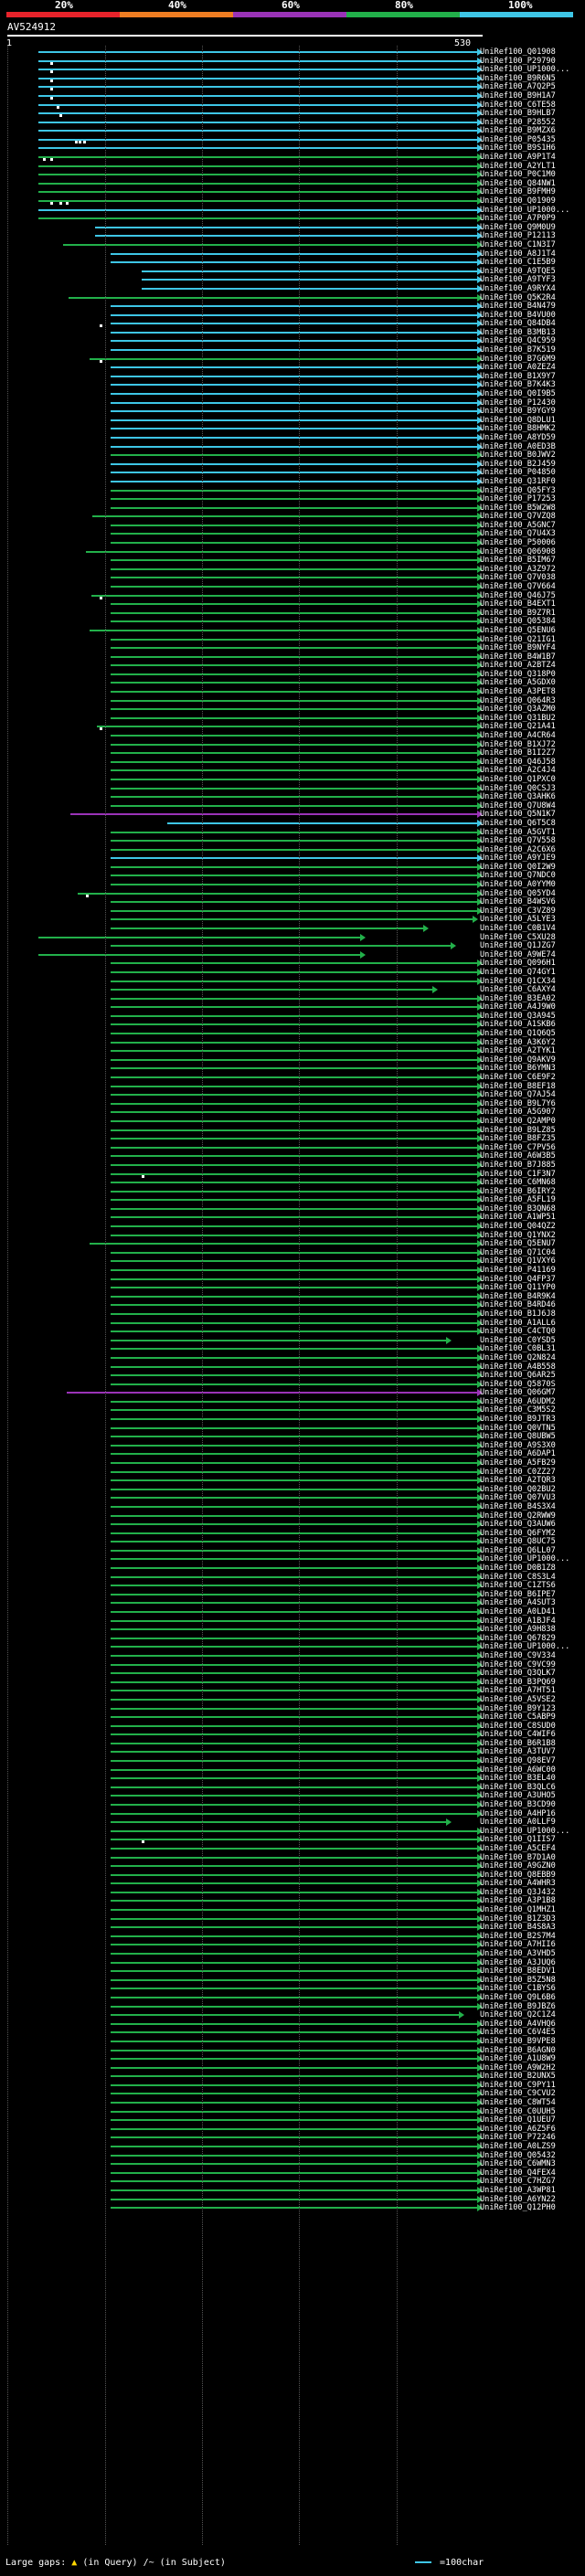  I want to click on hit-link: UniRef100_B5Z5N8, so click(518, 1980).